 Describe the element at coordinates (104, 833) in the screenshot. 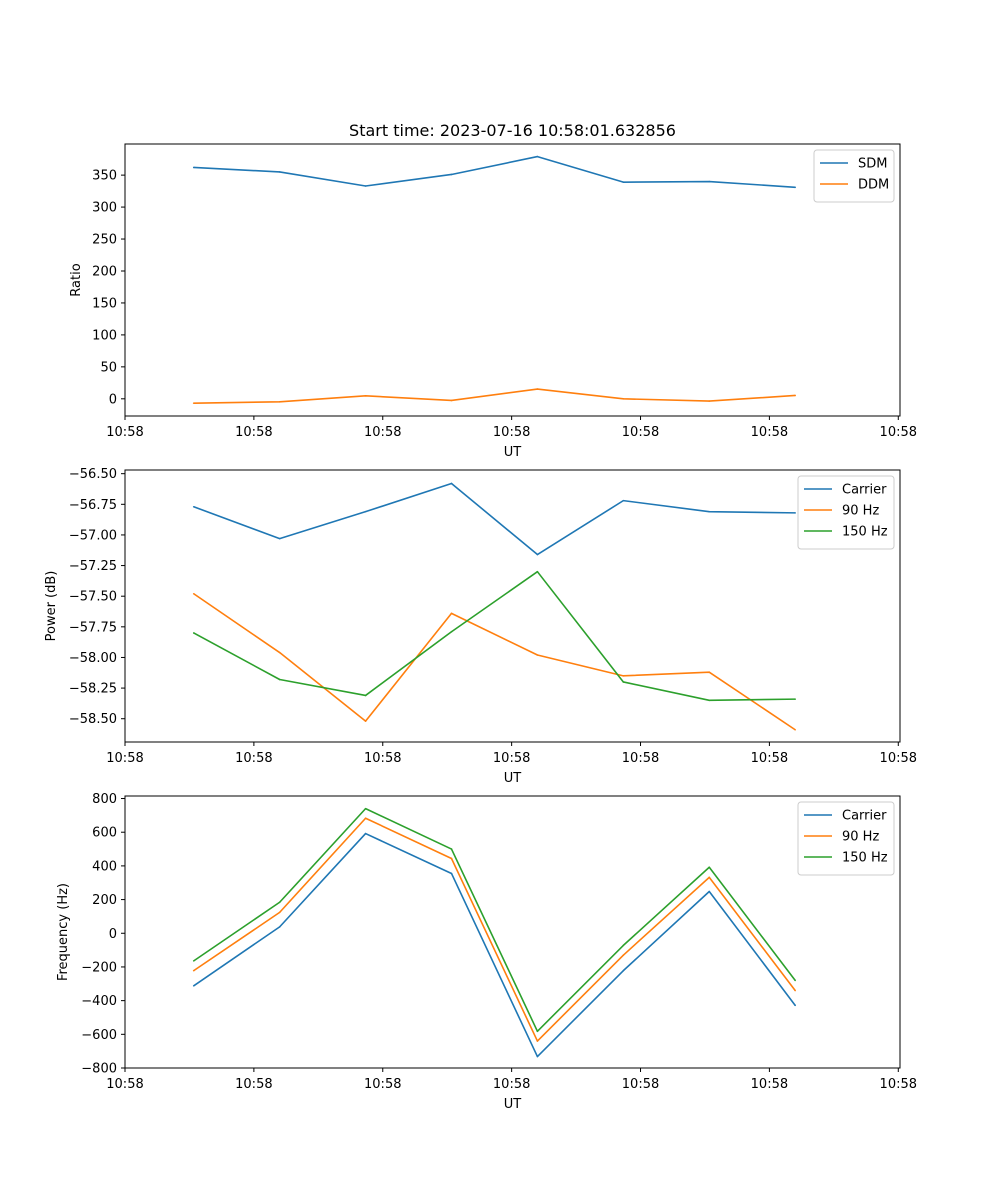

I see `frequency-y-tick-label: 600` at that location.